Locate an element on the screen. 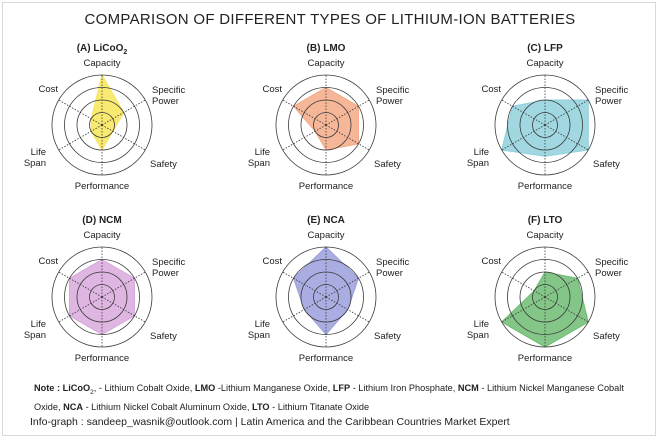 Image resolution: width=660 pixels, height=440 pixels. note-lfp: LFP is located at coordinates (341, 388).